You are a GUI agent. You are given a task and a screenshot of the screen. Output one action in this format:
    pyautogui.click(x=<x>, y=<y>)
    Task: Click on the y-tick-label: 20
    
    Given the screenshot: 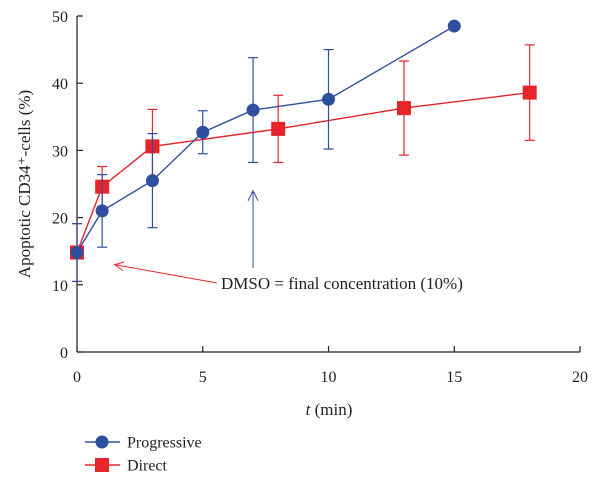 What is the action you would take?
    pyautogui.click(x=60, y=219)
    